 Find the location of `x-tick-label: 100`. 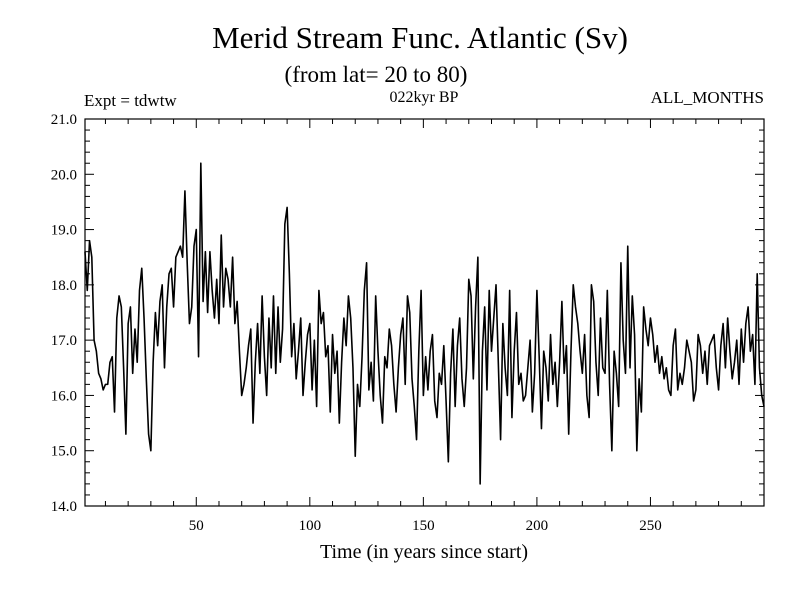

x-tick-label: 100 is located at coordinates (310, 526).